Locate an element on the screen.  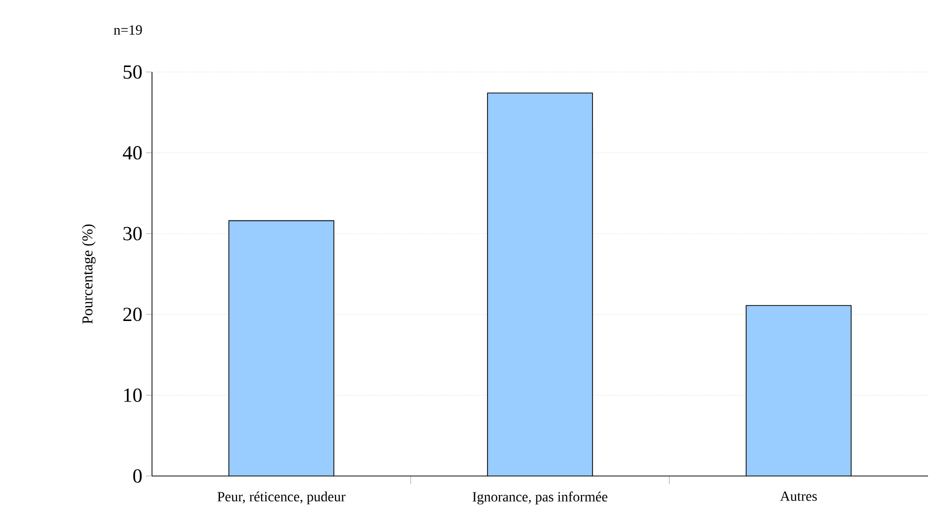
y-tick-label: 50 is located at coordinates (133, 72).